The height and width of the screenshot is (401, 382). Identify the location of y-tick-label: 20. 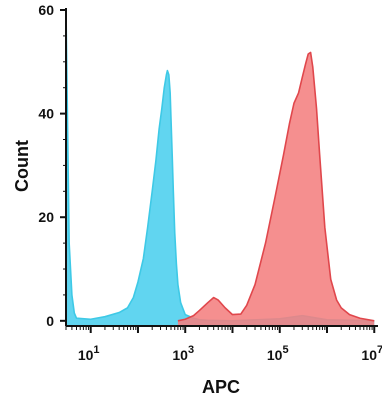
(46, 217).